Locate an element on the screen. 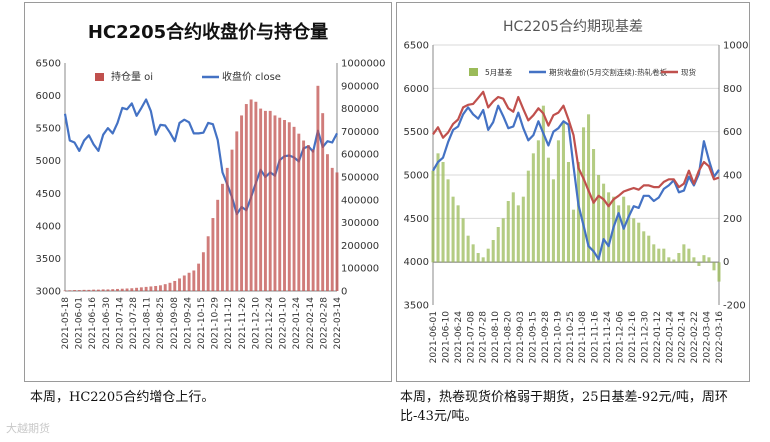  x-tick-label: 2021-10-19 is located at coordinates (558, 337).